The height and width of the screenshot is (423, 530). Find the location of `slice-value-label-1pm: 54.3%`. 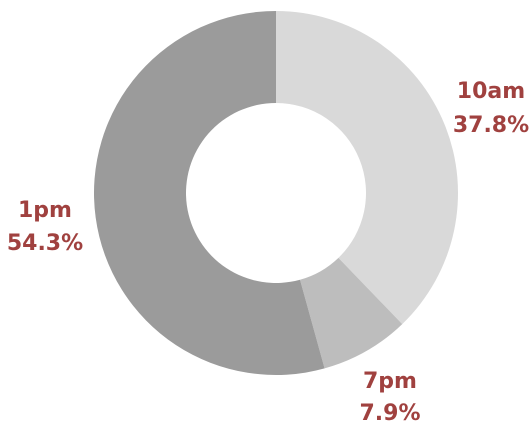

slice-value-label-1pm: 54.3% is located at coordinates (45, 243).